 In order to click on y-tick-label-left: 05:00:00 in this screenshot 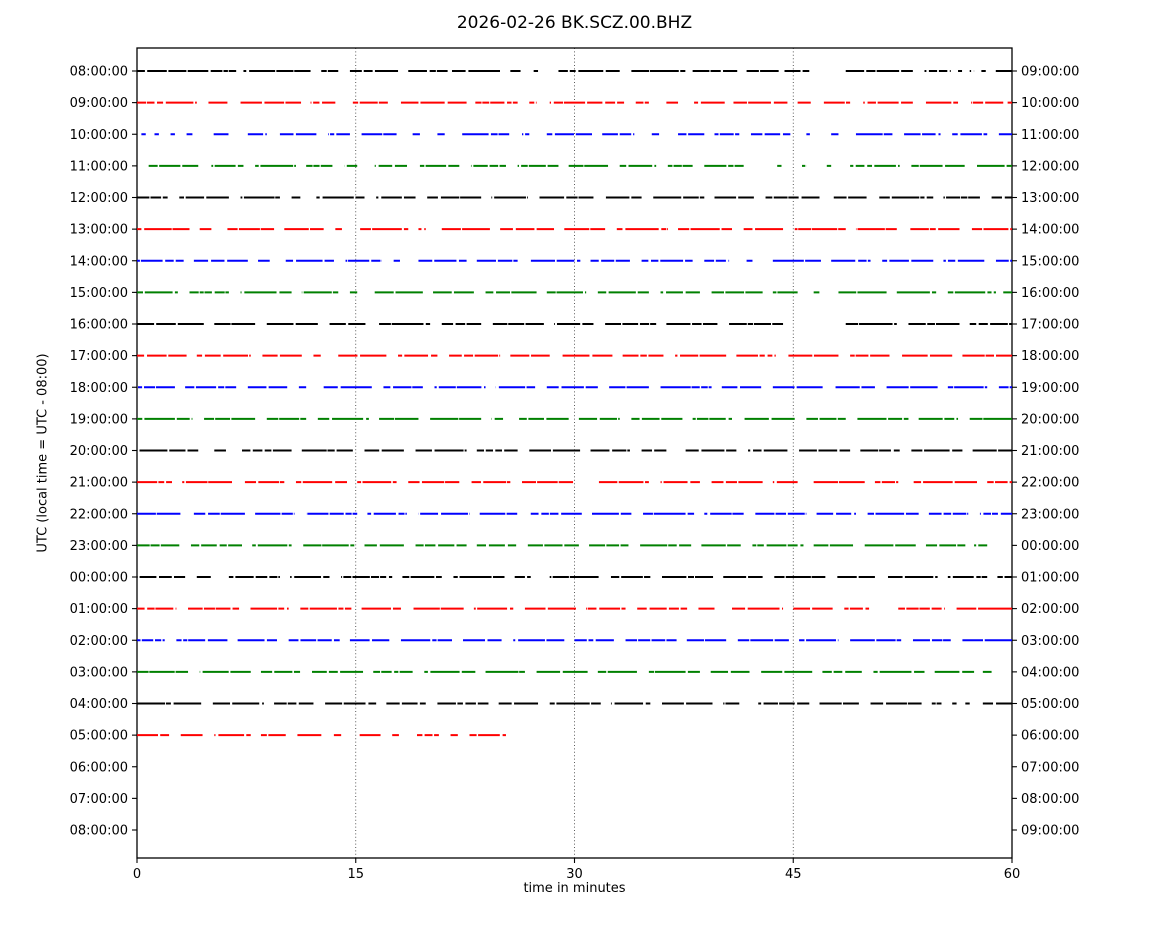, I will do `click(99, 736)`.